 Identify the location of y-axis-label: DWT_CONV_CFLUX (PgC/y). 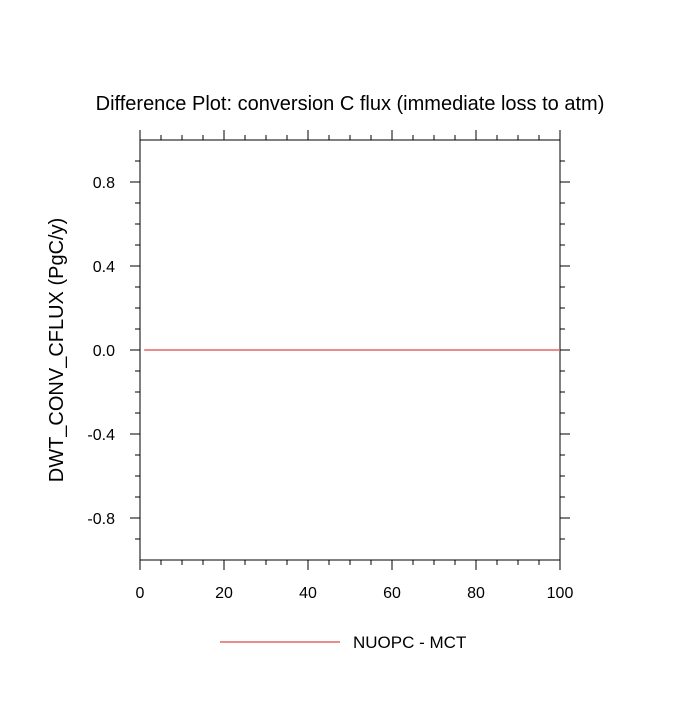
(57, 350).